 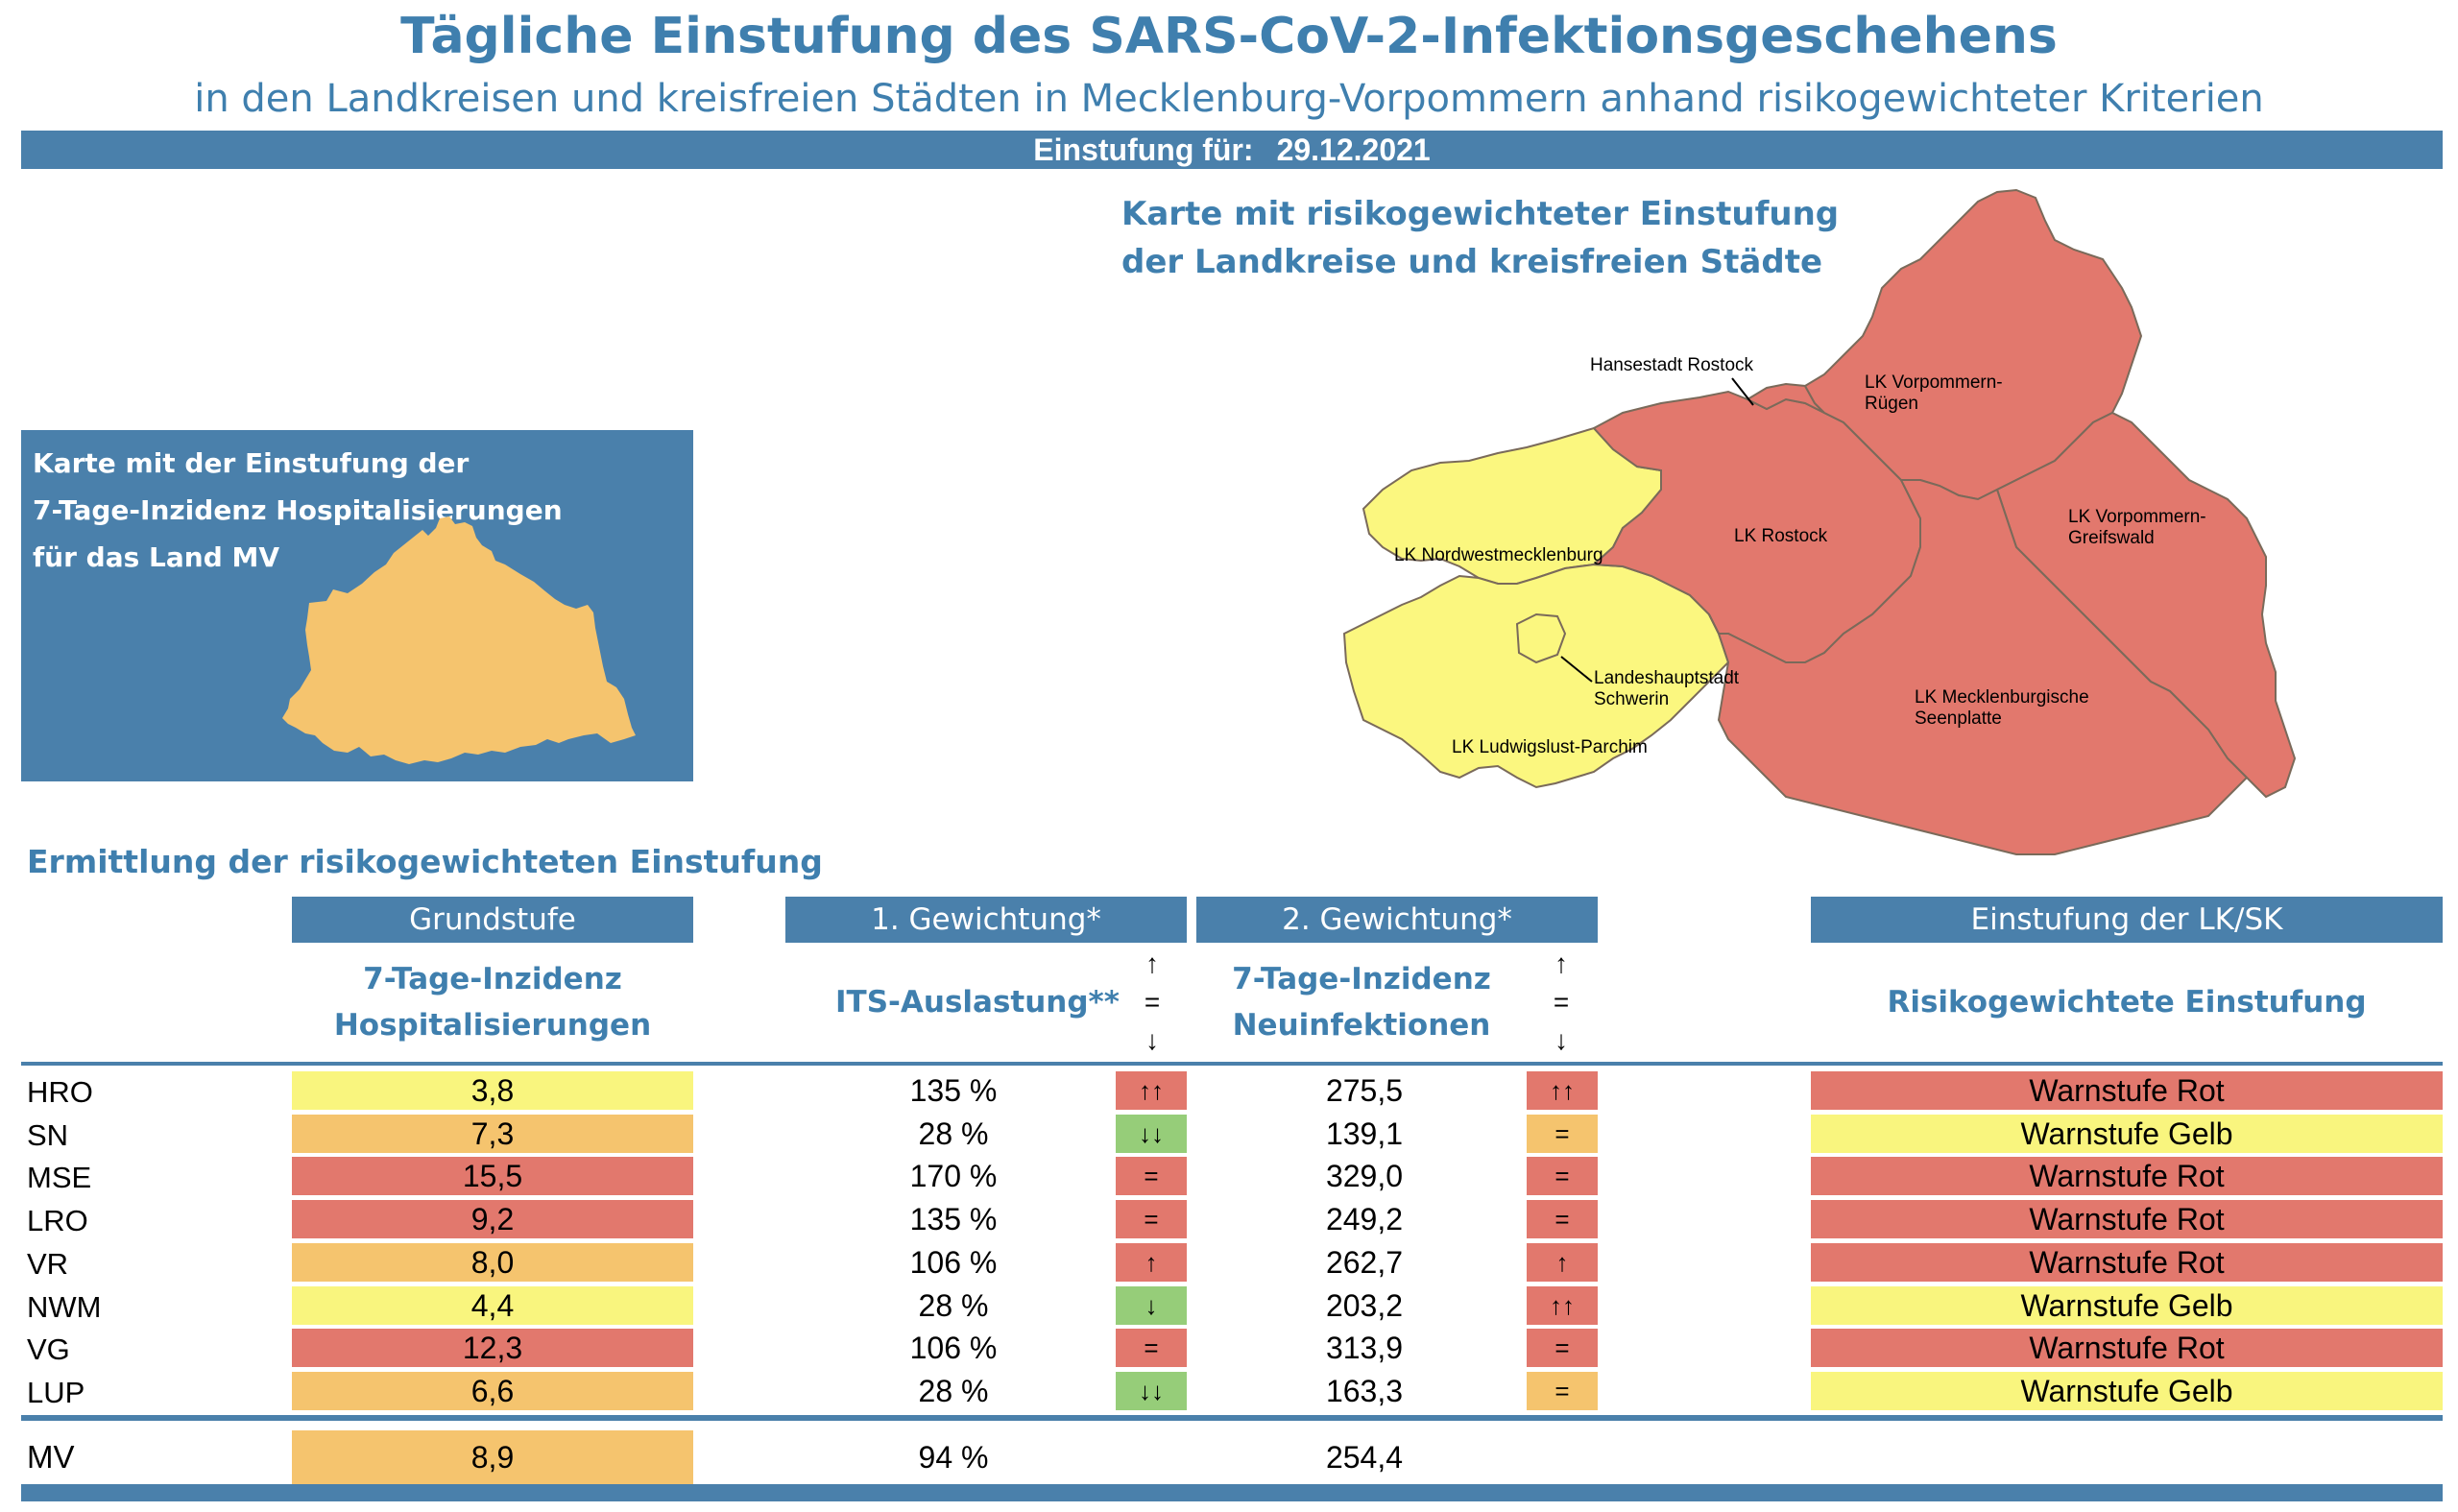 I want to click on mv-state-map, so click(x=459, y=640).